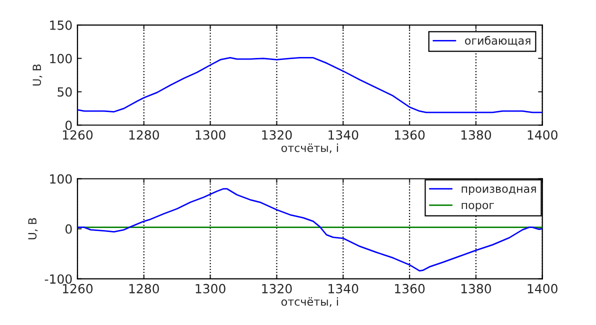 Image resolution: width=596 pixels, height=325 pixels. I want to click on legend-label: производная, so click(499, 191).